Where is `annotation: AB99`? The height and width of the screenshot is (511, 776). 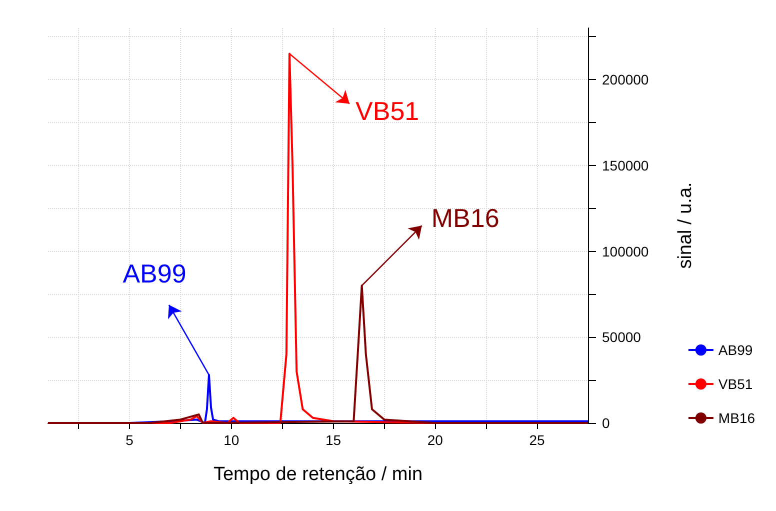 annotation: AB99 is located at coordinates (154, 273).